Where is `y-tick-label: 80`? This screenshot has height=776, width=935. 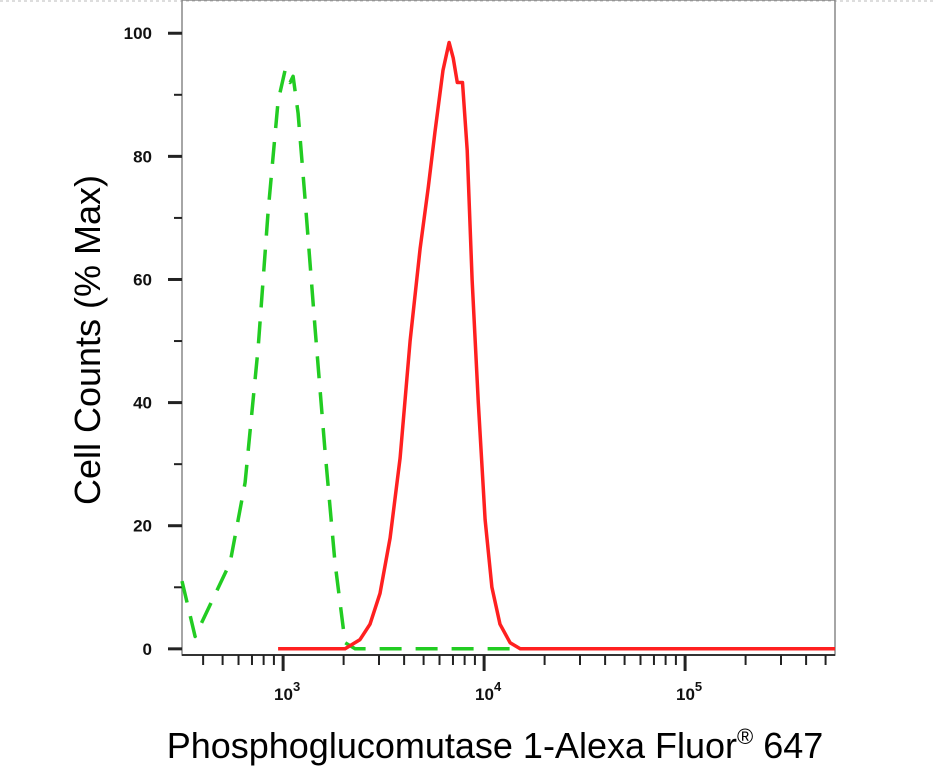 y-tick-label: 80 is located at coordinates (142, 156).